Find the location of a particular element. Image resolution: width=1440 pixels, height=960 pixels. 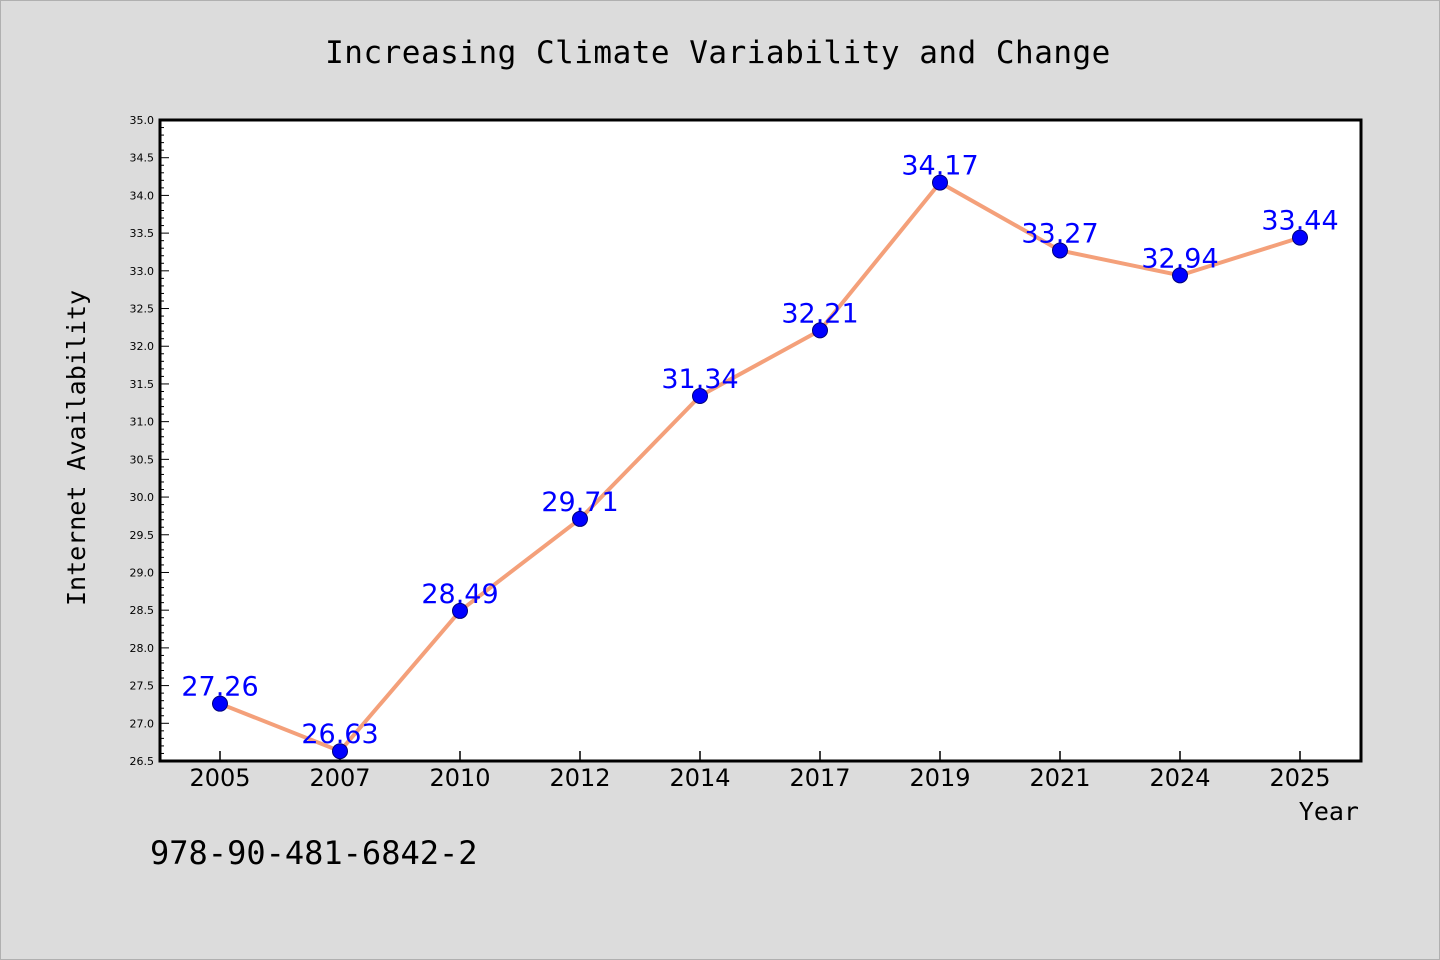

data-label: 33.44 is located at coordinates (1299, 221).